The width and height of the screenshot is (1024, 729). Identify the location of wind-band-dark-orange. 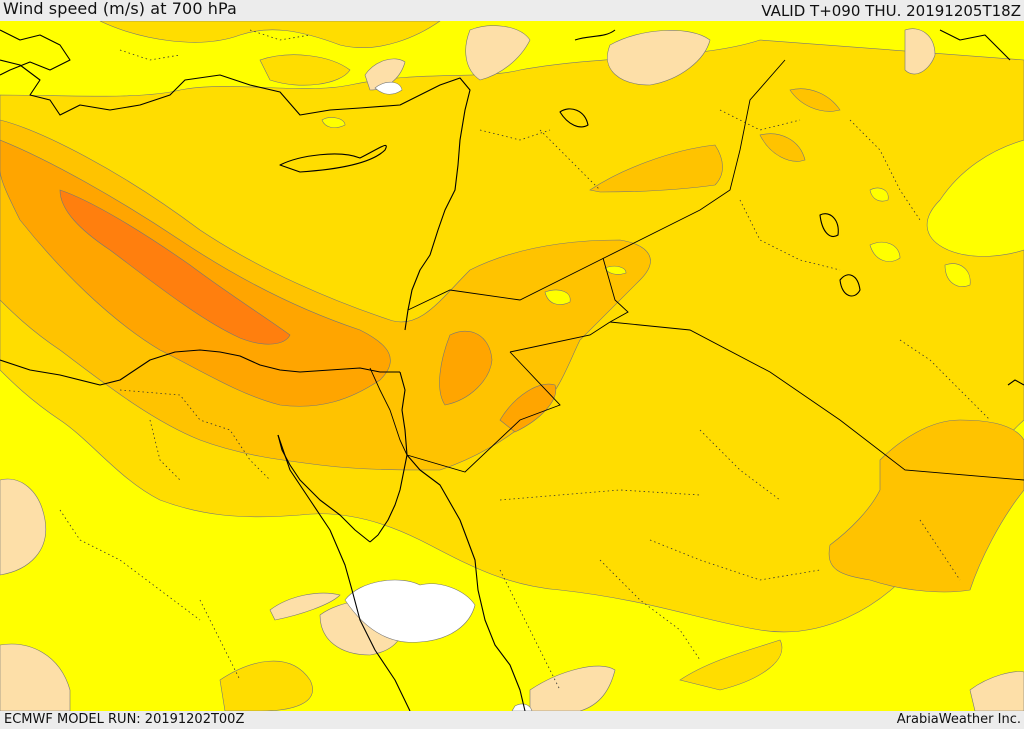
(175, 267).